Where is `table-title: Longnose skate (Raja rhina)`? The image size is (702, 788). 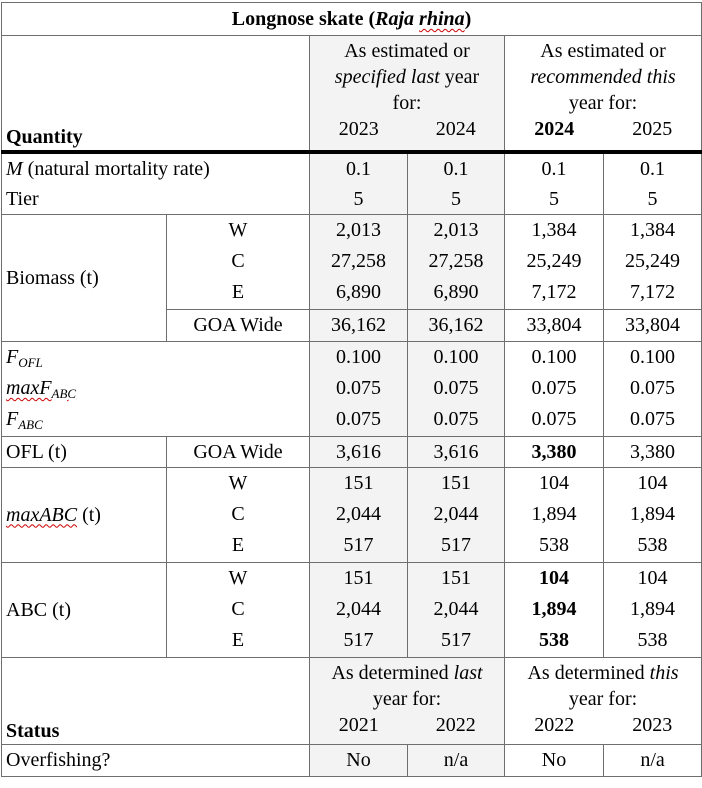
table-title: Longnose skate (Raja rhina) is located at coordinates (351, 19).